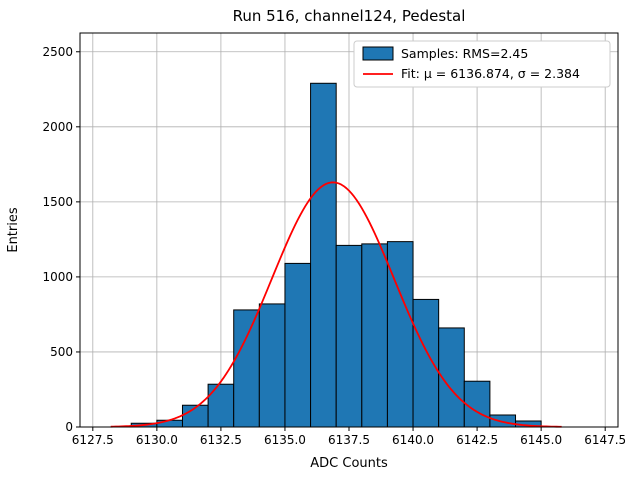 The height and width of the screenshot is (485, 640). Describe the element at coordinates (57, 52) in the screenshot. I see `y-tick-label: 2500` at that location.